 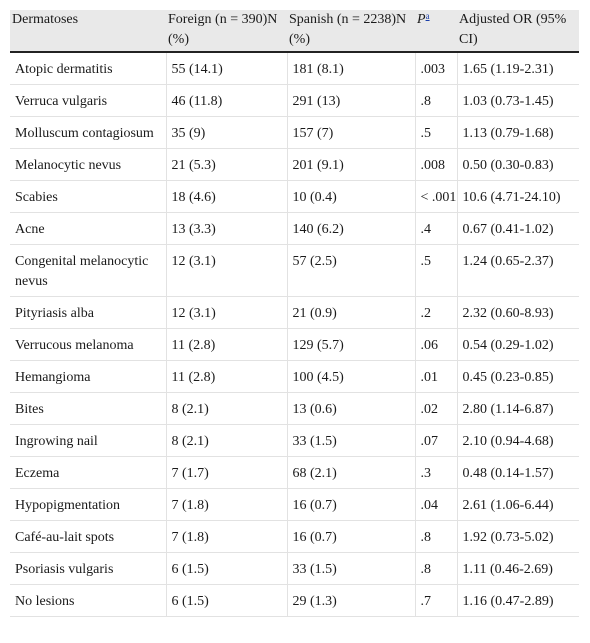 I want to click on foreign-cell: 11 (2.8), so click(x=227, y=344).